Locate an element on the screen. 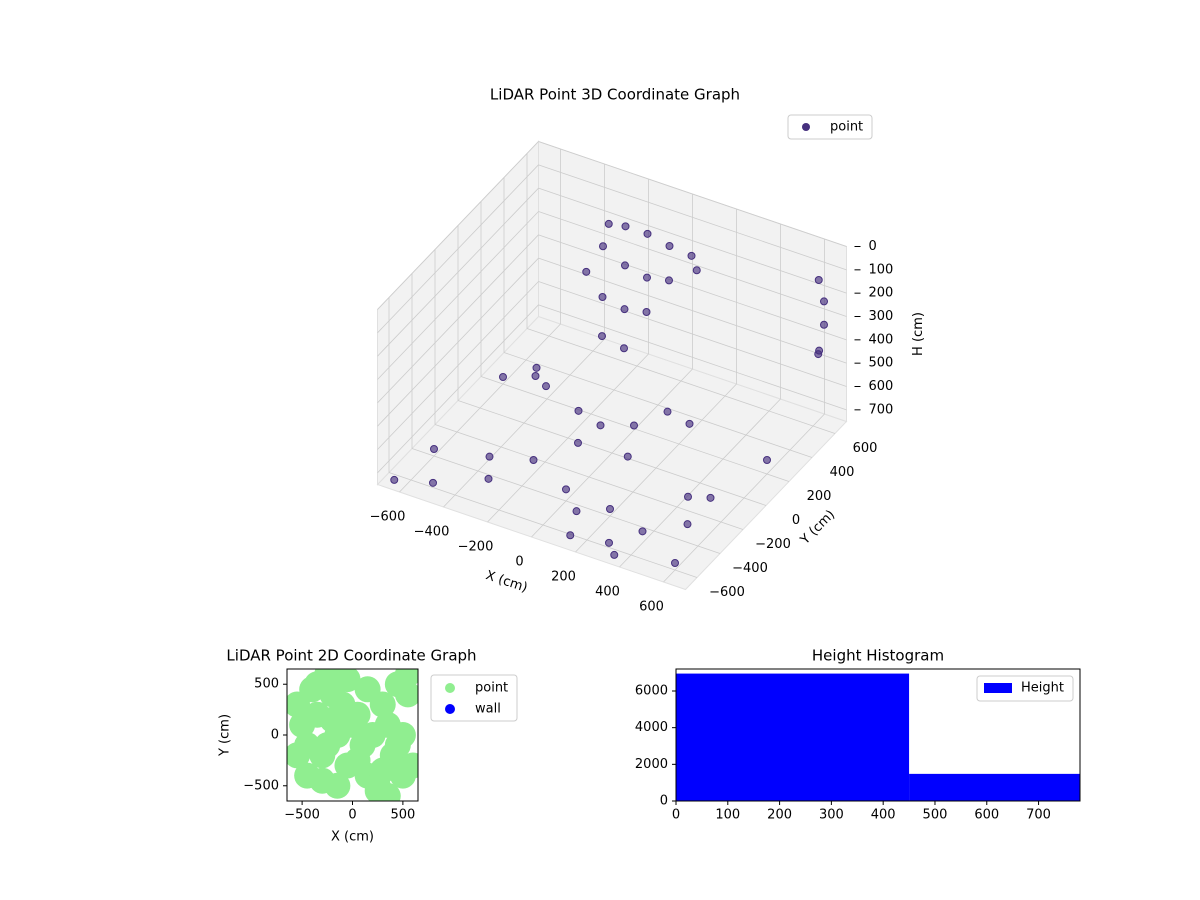 The height and width of the screenshot is (900, 1200). y-tick-label: 600 is located at coordinates (865, 448).